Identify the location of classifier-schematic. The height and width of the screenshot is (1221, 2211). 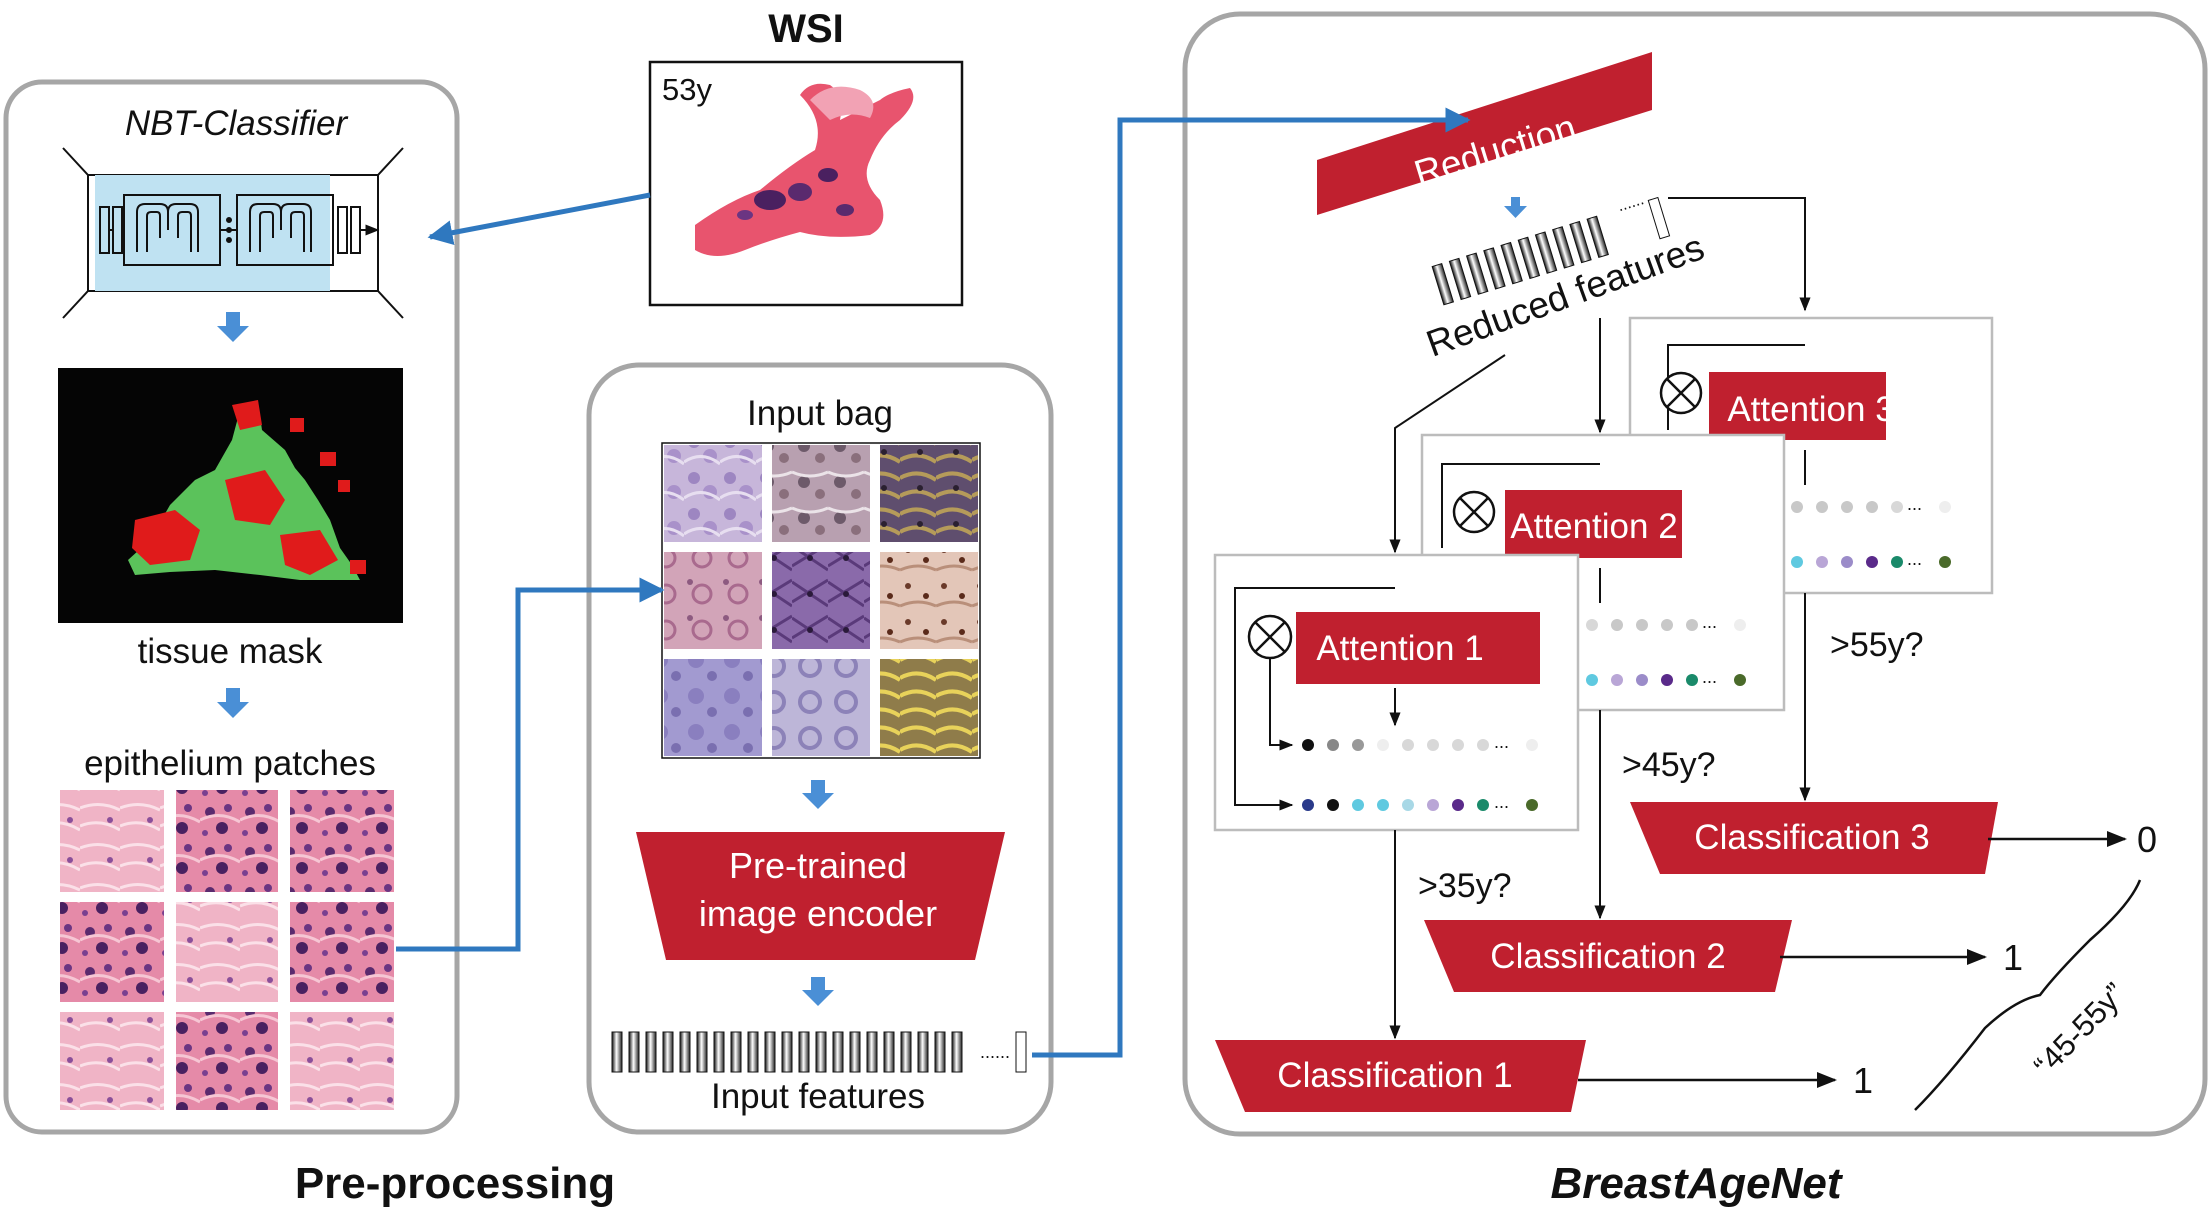
(233, 233).